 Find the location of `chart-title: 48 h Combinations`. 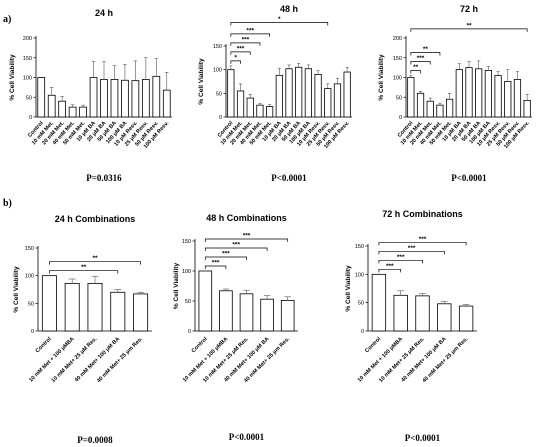

chart-title: 48 h Combinations is located at coordinates (246, 218).